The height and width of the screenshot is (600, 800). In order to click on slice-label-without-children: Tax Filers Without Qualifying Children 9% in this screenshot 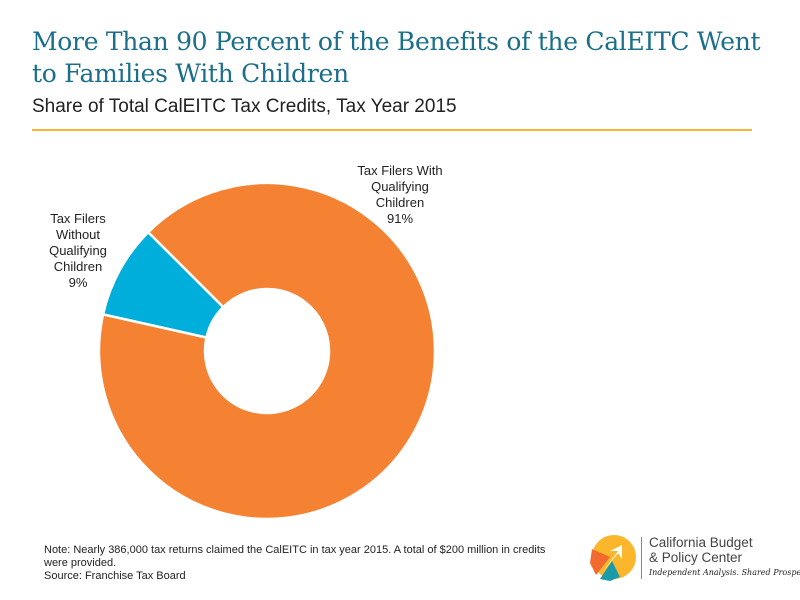, I will do `click(78, 250)`.